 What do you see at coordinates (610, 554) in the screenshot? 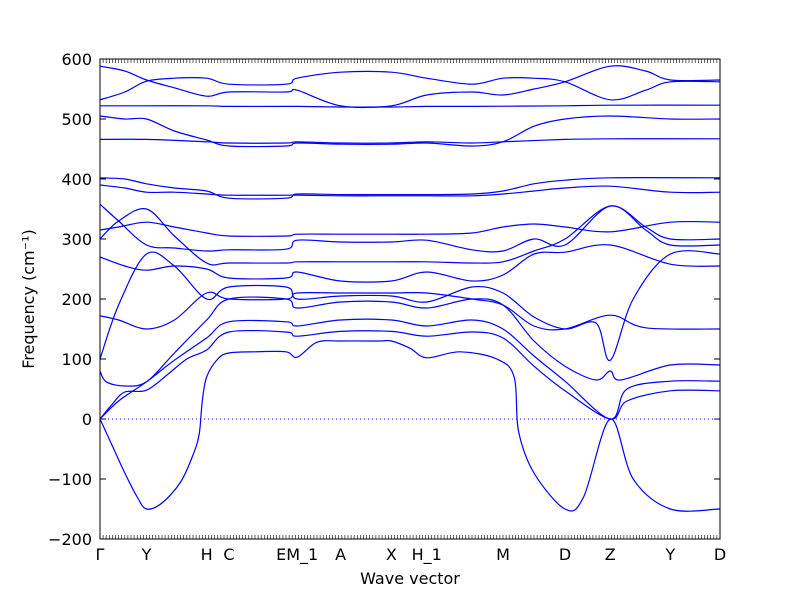
I see `x-tick-label: Z` at bounding box center [610, 554].